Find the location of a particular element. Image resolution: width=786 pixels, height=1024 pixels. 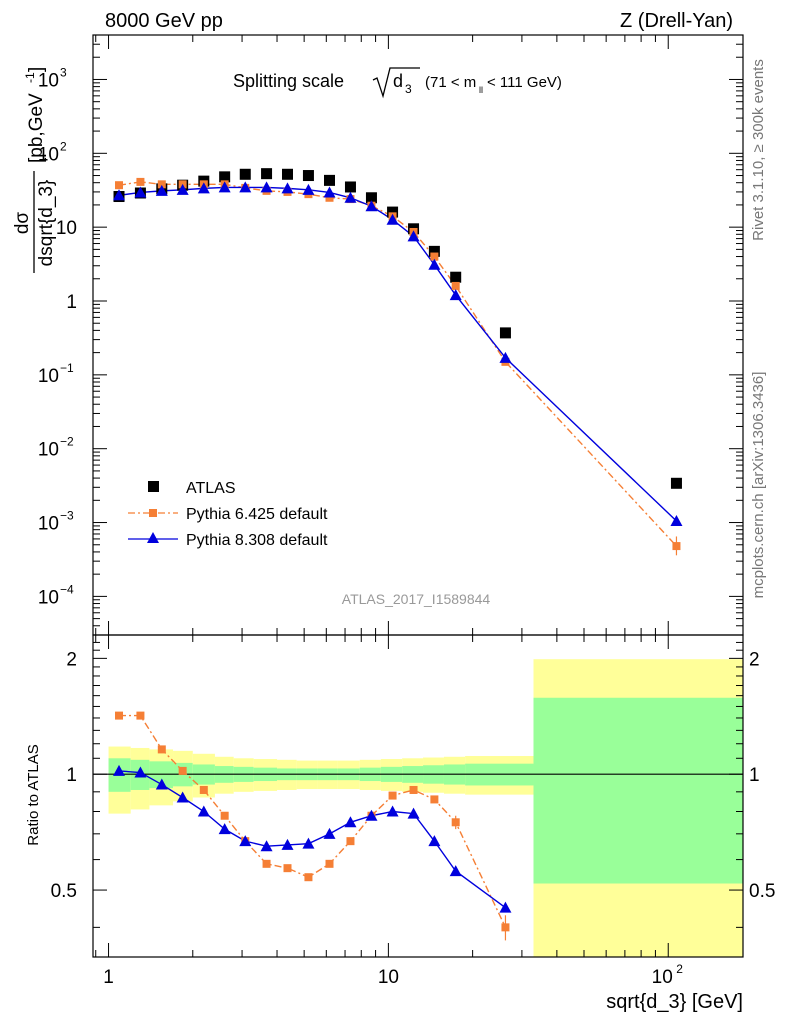

main-title-sqrt-sub: 3 is located at coordinates (408, 89).